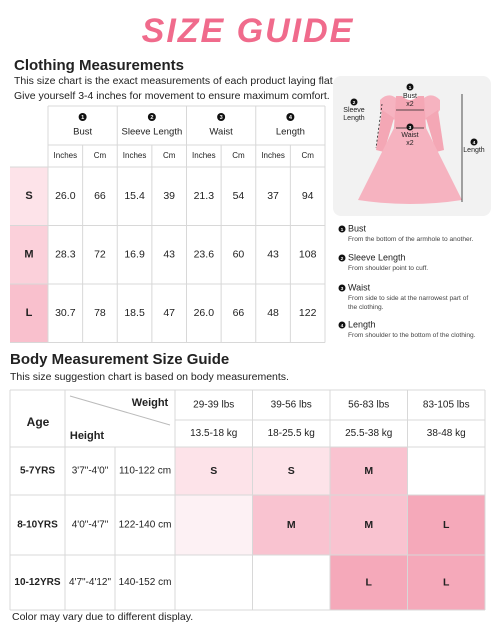 This screenshot has width=495, height=640. Describe the element at coordinates (359, 287) in the screenshot. I see `legend-title: Waist` at that location.